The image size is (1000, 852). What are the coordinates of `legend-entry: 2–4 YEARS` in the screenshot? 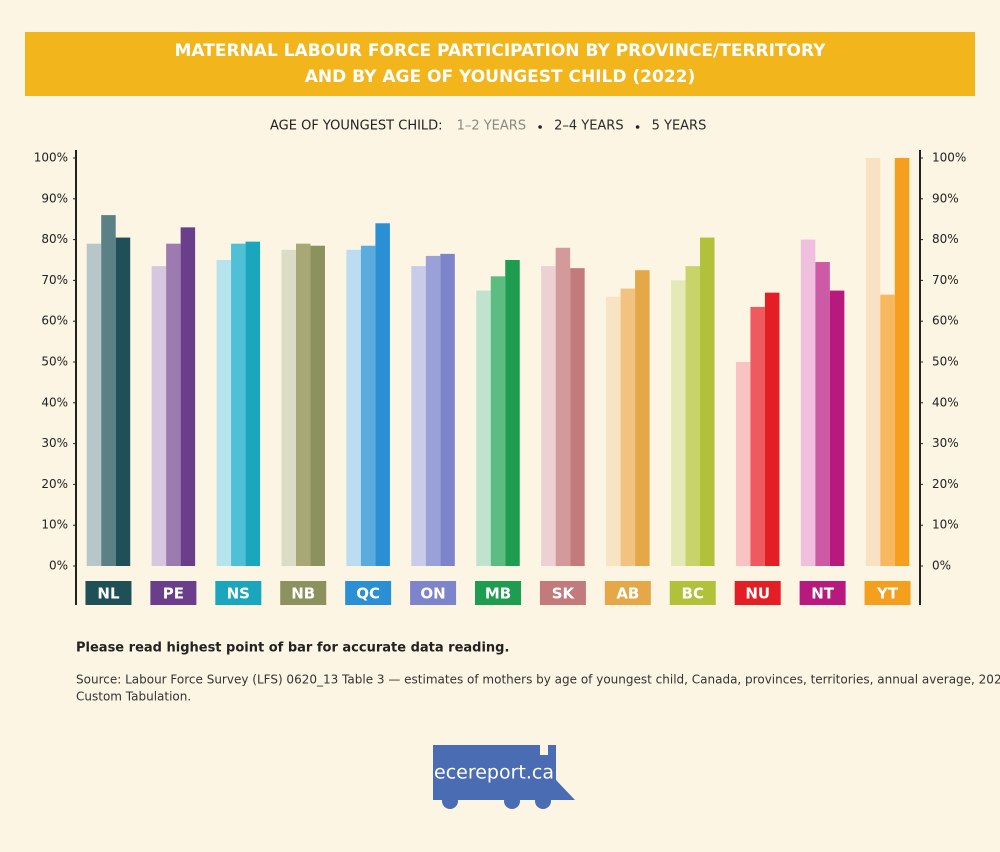 It's located at (589, 126).